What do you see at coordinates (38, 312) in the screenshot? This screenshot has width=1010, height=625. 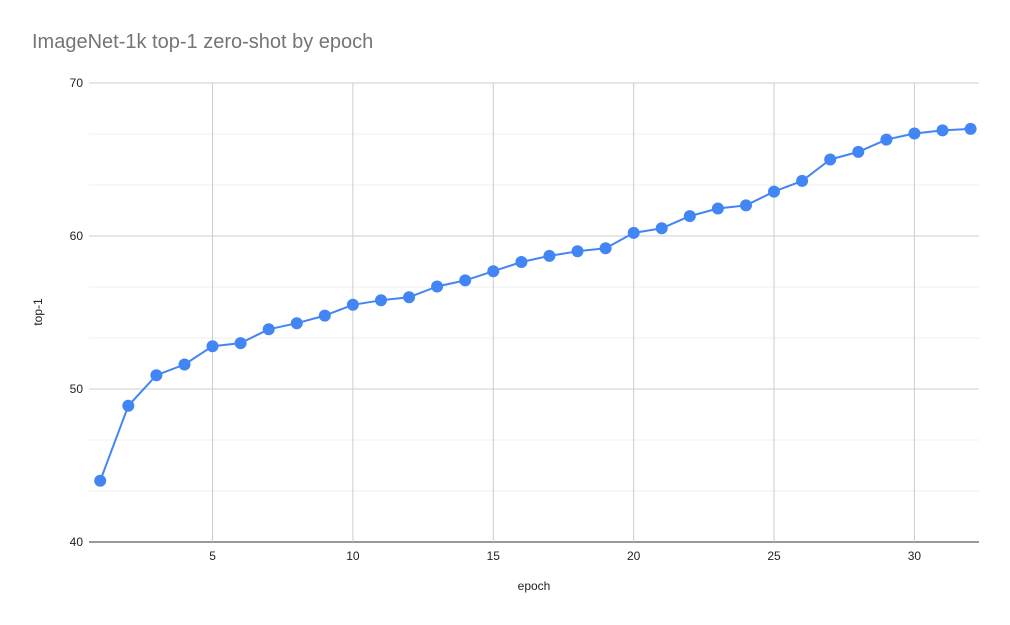 I see `y-axis-title: top-1` at bounding box center [38, 312].